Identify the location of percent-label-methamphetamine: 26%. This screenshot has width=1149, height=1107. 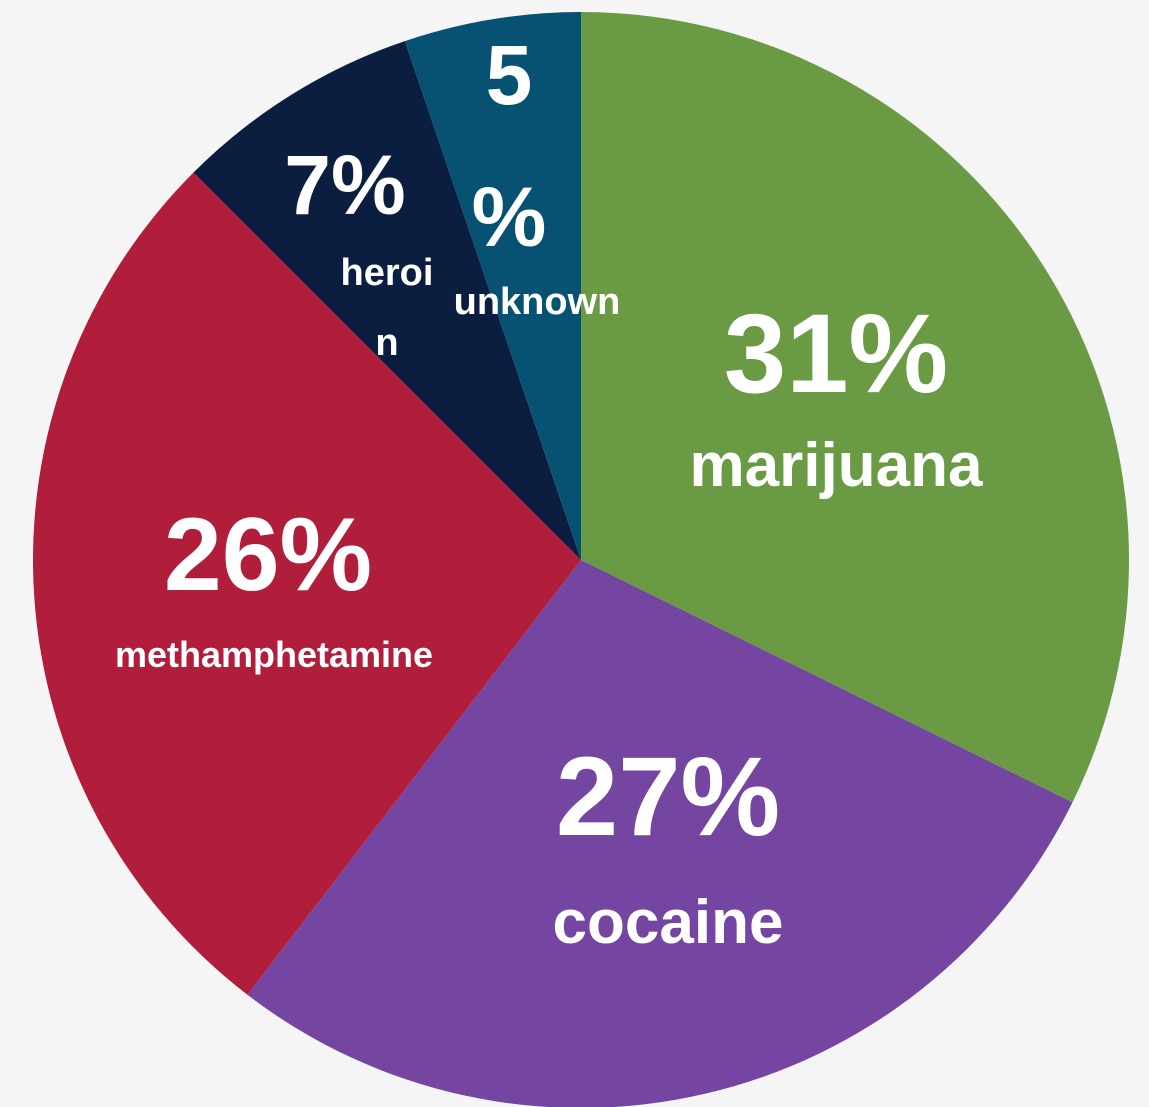
(268, 555).